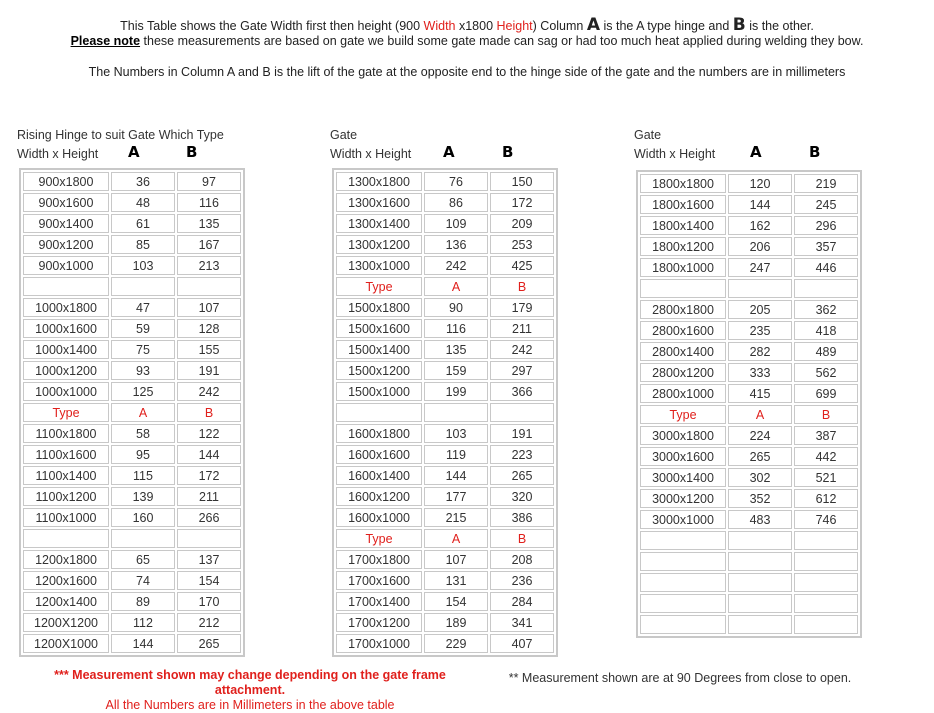 Image resolution: width=934 pixels, height=713 pixels. Describe the element at coordinates (749, 225) in the screenshot. I see `table-row: 1800x1400 162 296` at that location.